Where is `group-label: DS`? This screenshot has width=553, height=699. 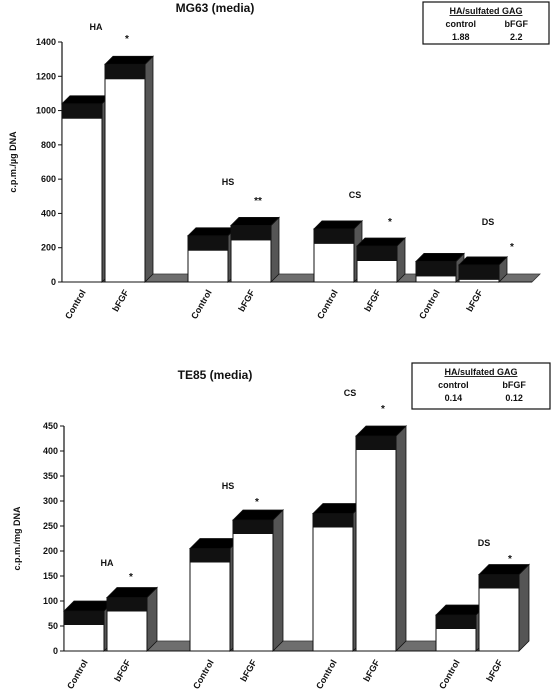 group-label: DS is located at coordinates (484, 543).